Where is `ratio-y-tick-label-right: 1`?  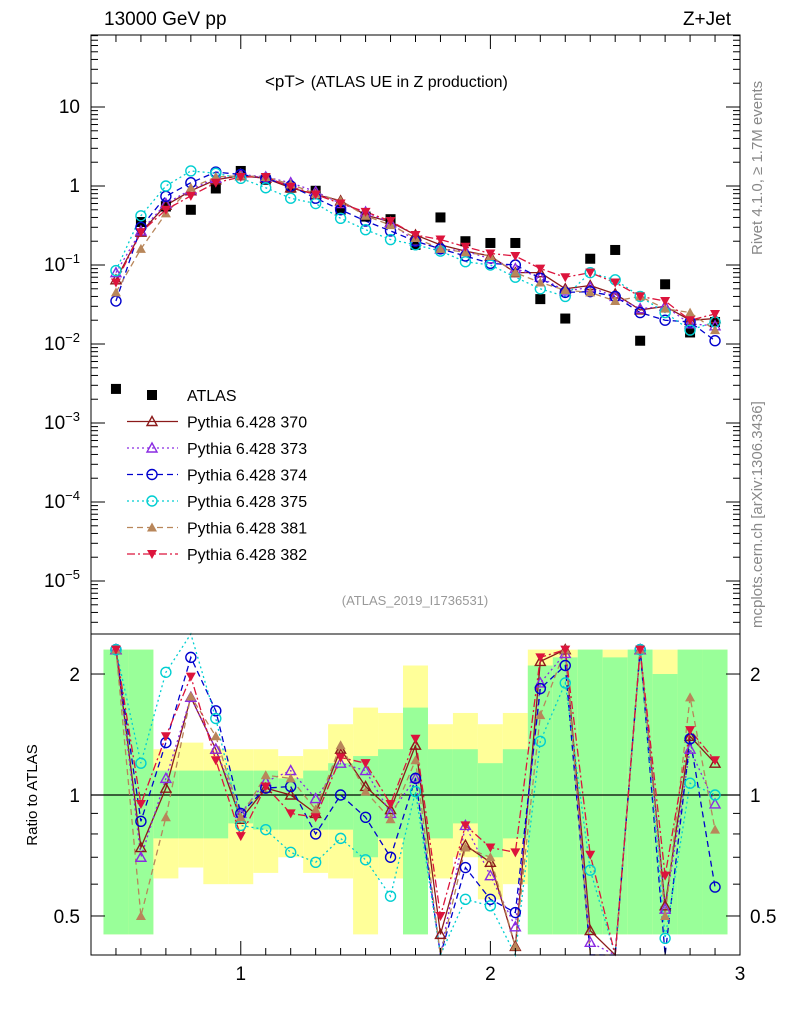
ratio-y-tick-label-right: 1 is located at coordinates (755, 796).